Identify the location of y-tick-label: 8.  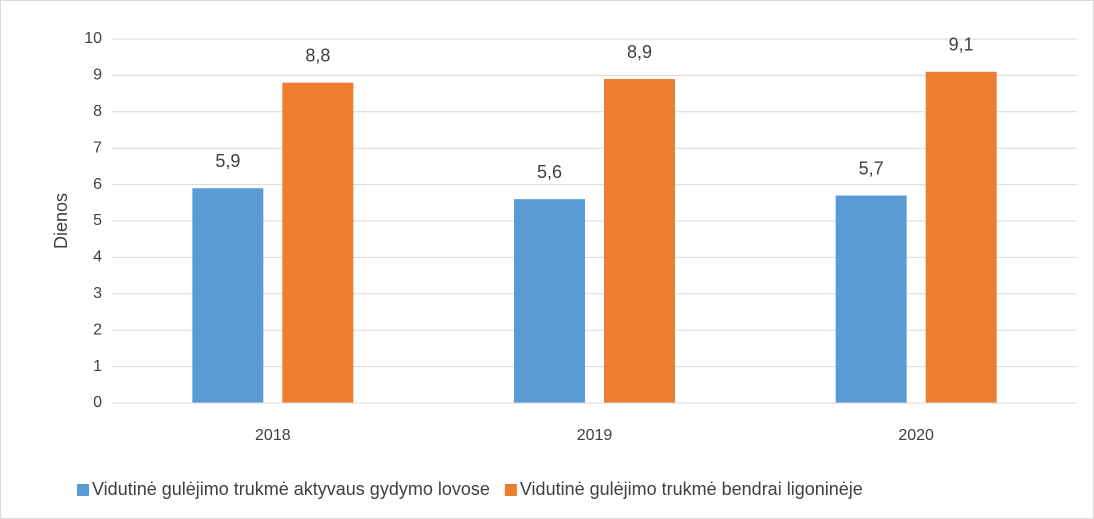
(97, 111).